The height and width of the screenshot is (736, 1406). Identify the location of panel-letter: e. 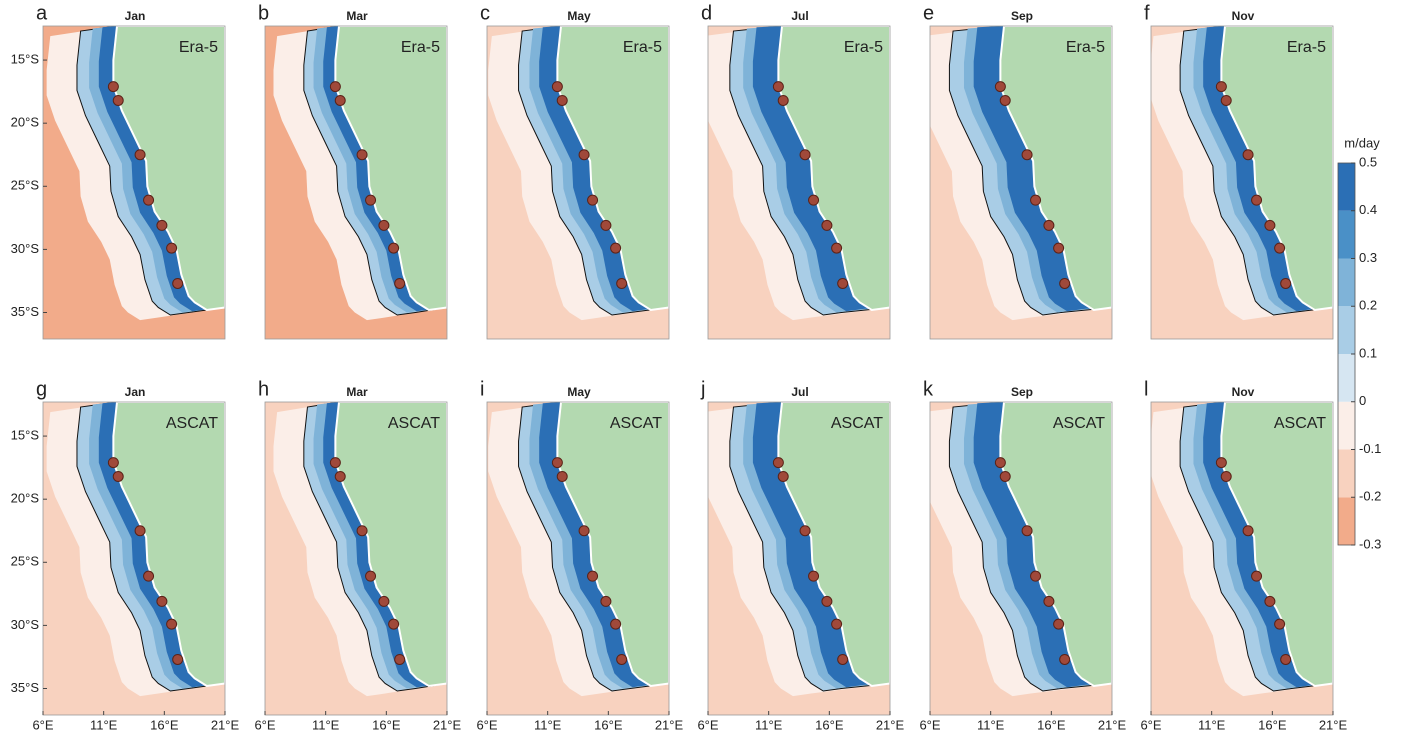
(928, 13).